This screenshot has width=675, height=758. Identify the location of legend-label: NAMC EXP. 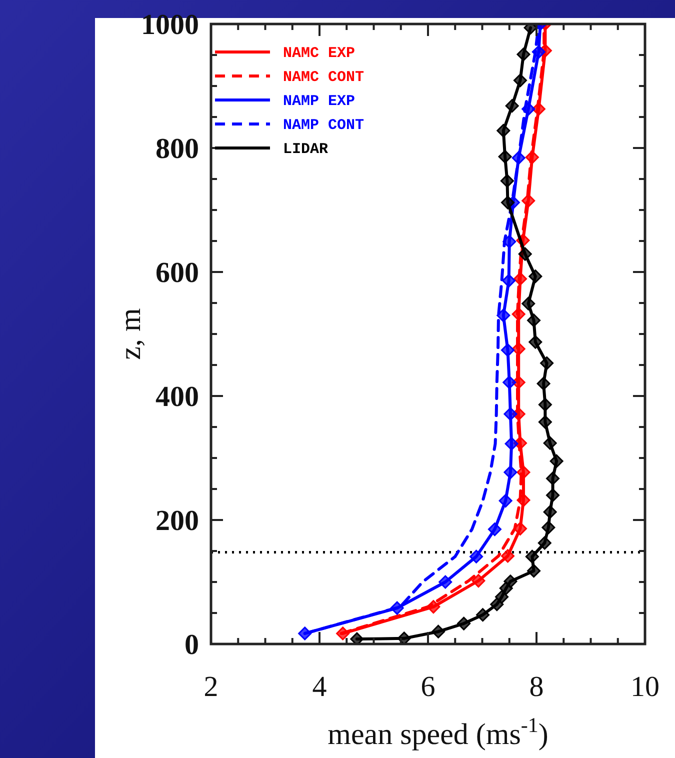
(319, 53).